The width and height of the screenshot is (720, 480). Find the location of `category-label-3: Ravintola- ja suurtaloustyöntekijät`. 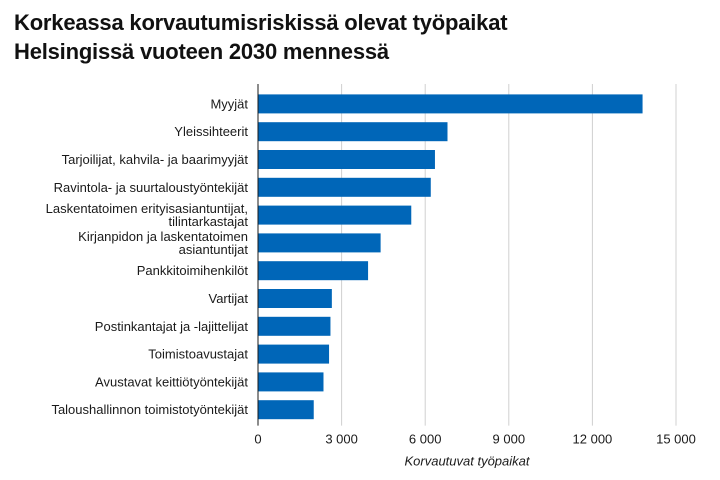

category-label-3: Ravintola- ja suurtaloustyöntekijät is located at coordinates (151, 187).